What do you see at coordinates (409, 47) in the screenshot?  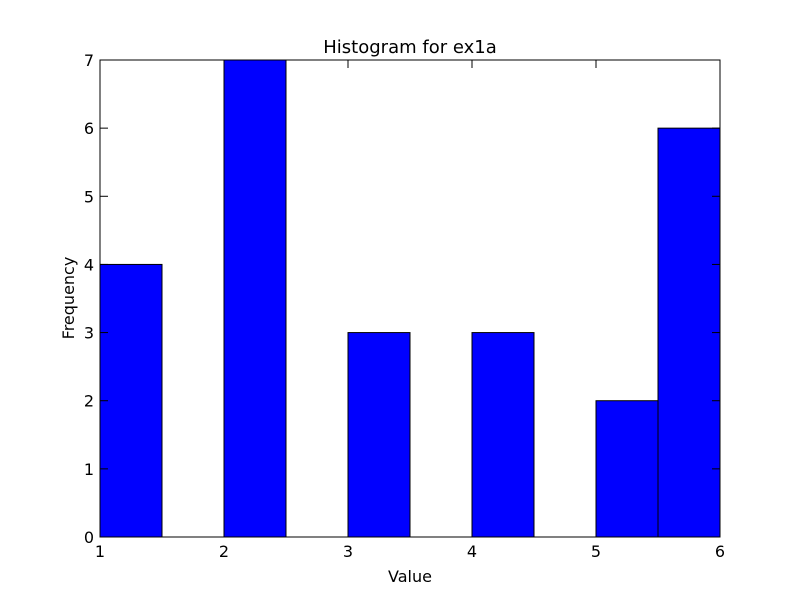 I see `chart-title: Histogram for ex1a` at bounding box center [409, 47].